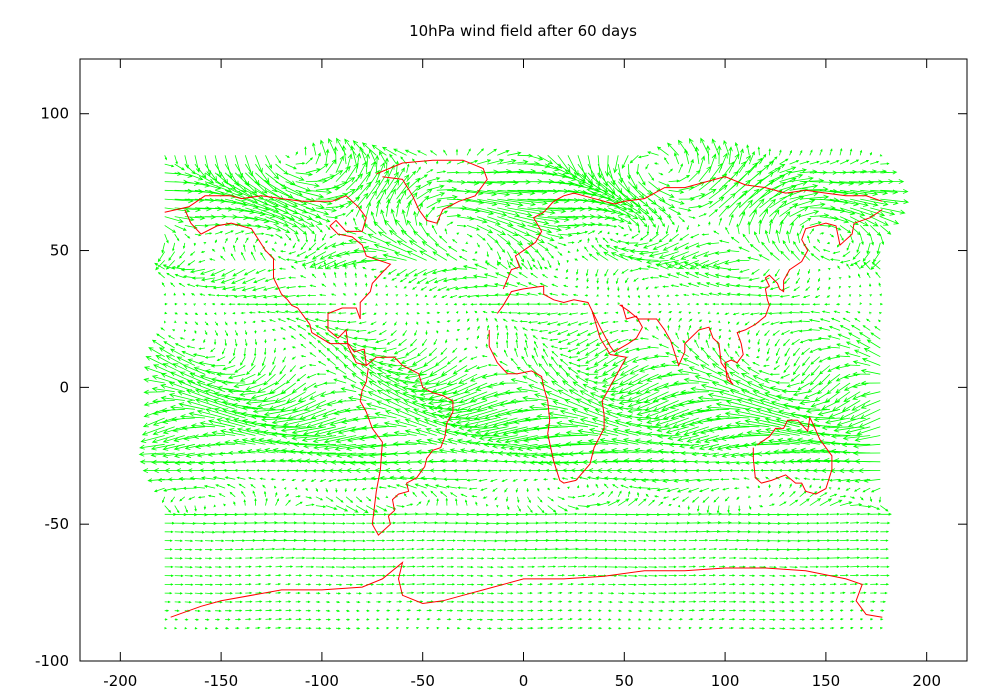 This screenshot has width=1000, height=700. I want to click on x-tick-label: 50, so click(624, 681).